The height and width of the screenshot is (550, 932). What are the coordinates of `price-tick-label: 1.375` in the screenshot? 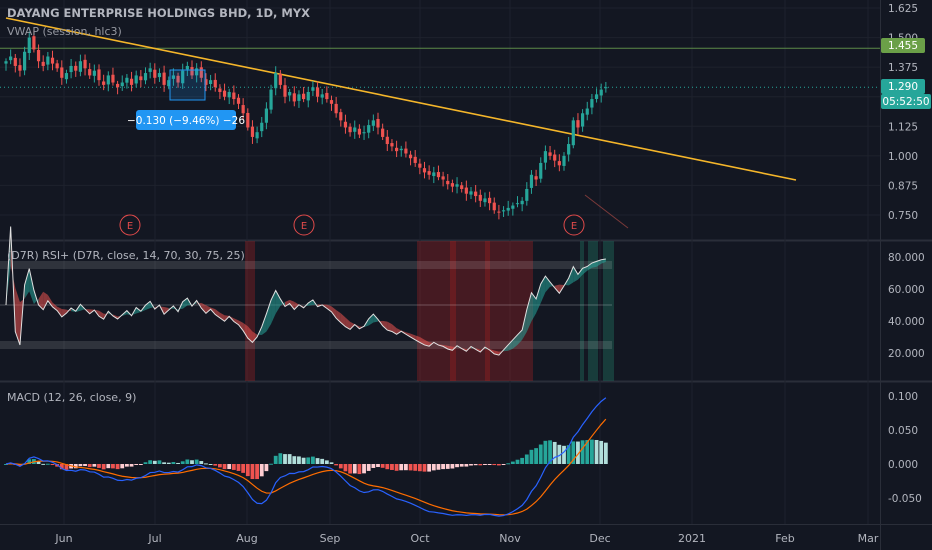 It's located at (903, 68).